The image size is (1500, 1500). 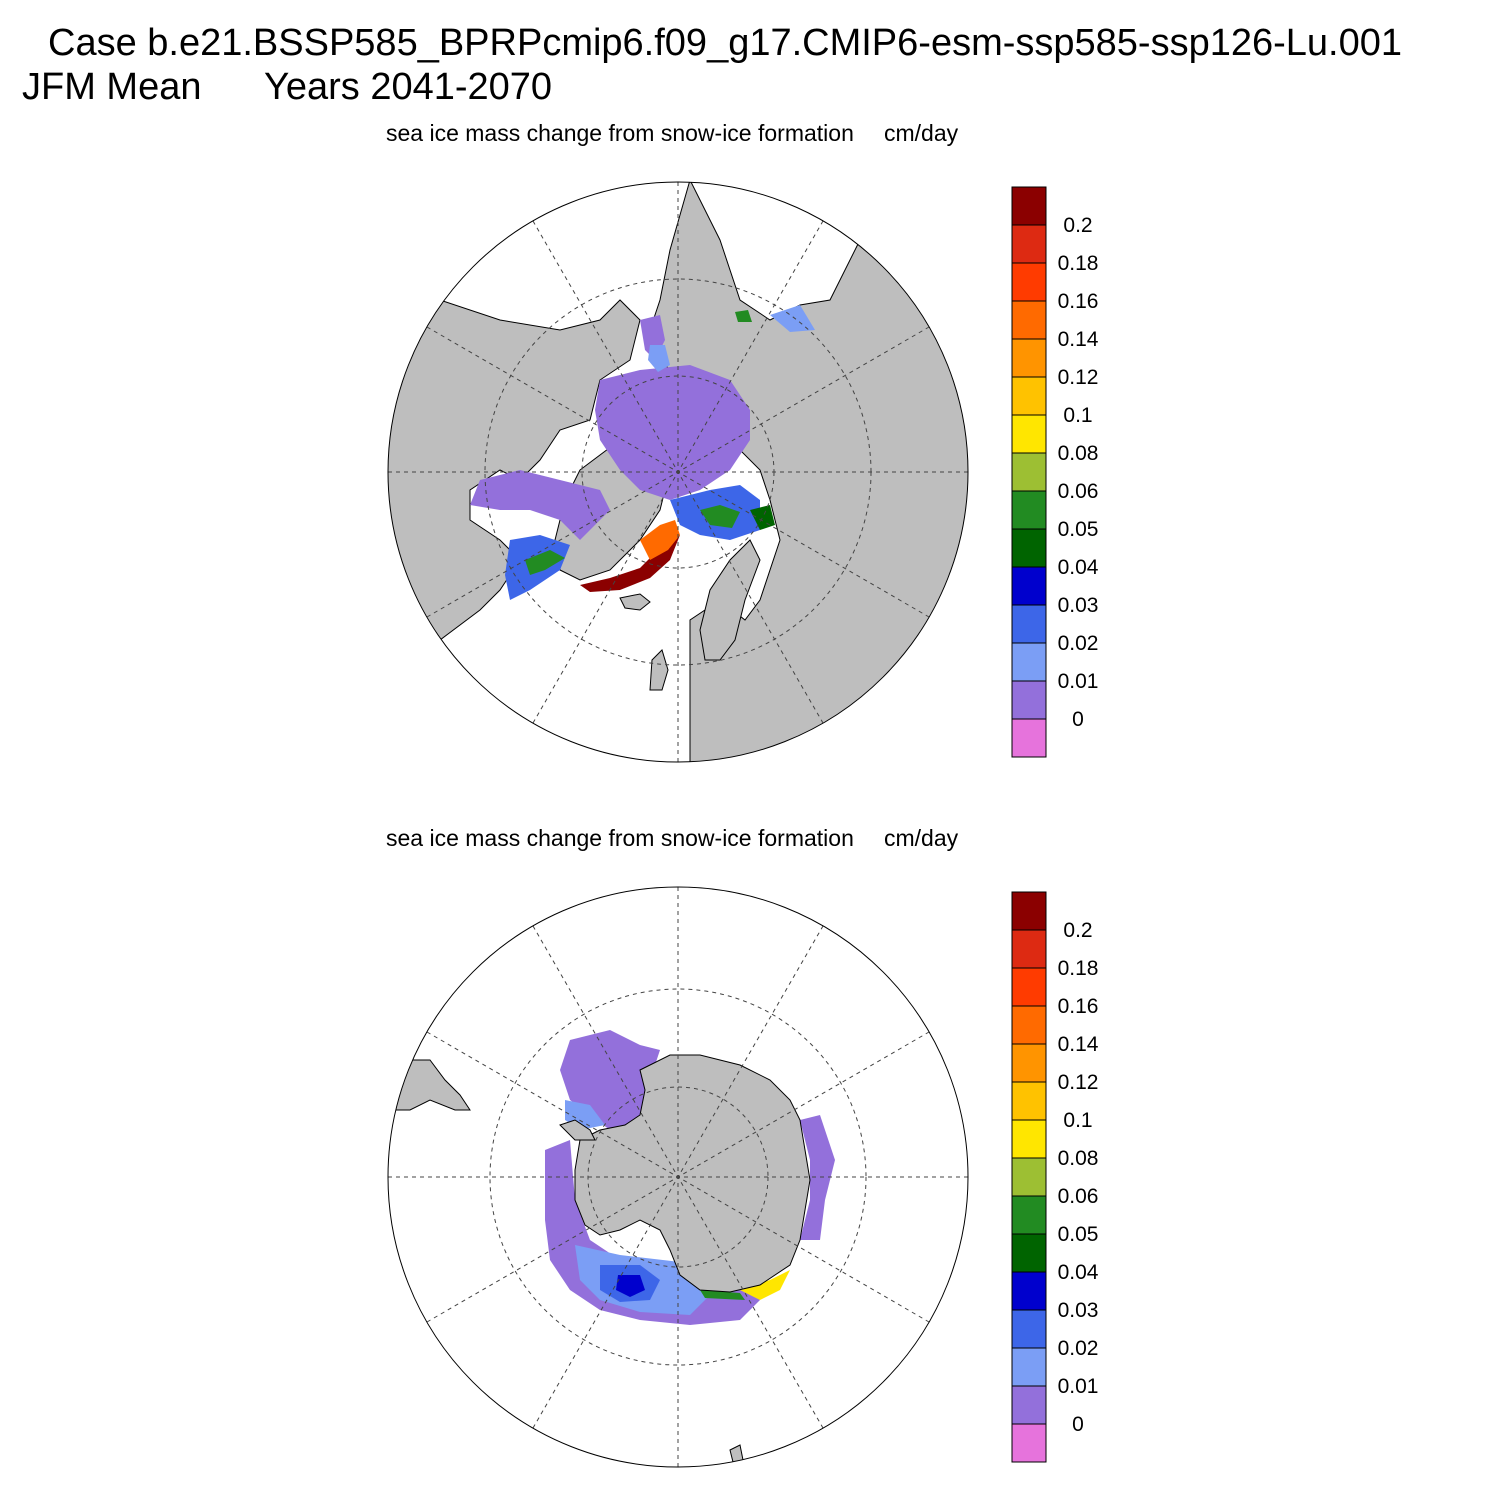 I want to click on antarctic-peninsula-land, so click(x=577, y=1130).